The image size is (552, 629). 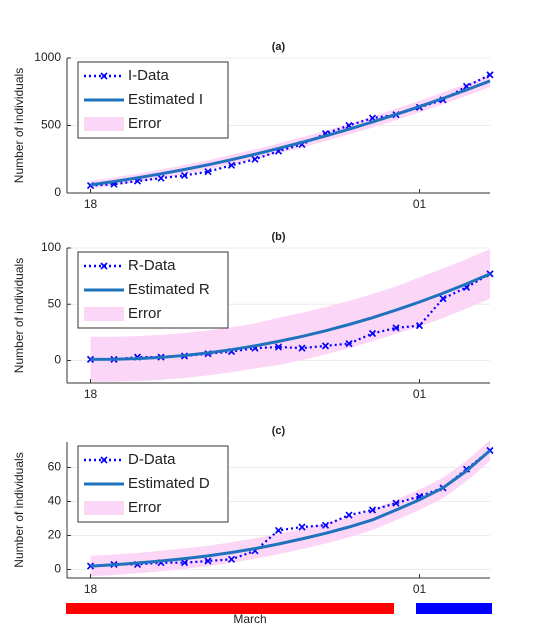 What do you see at coordinates (55, 535) in the screenshot?
I see `y-tick-label: 20` at bounding box center [55, 535].